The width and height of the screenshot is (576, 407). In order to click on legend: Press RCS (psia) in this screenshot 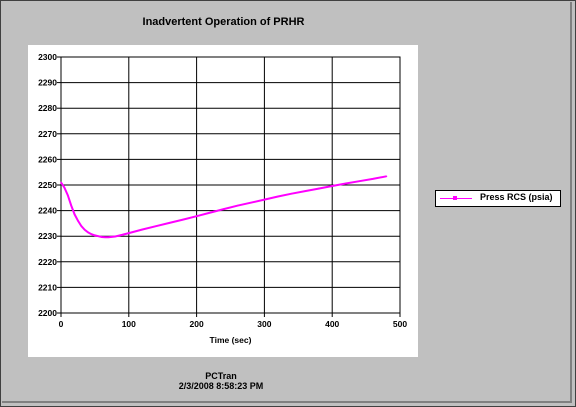, I will do `click(498, 198)`.